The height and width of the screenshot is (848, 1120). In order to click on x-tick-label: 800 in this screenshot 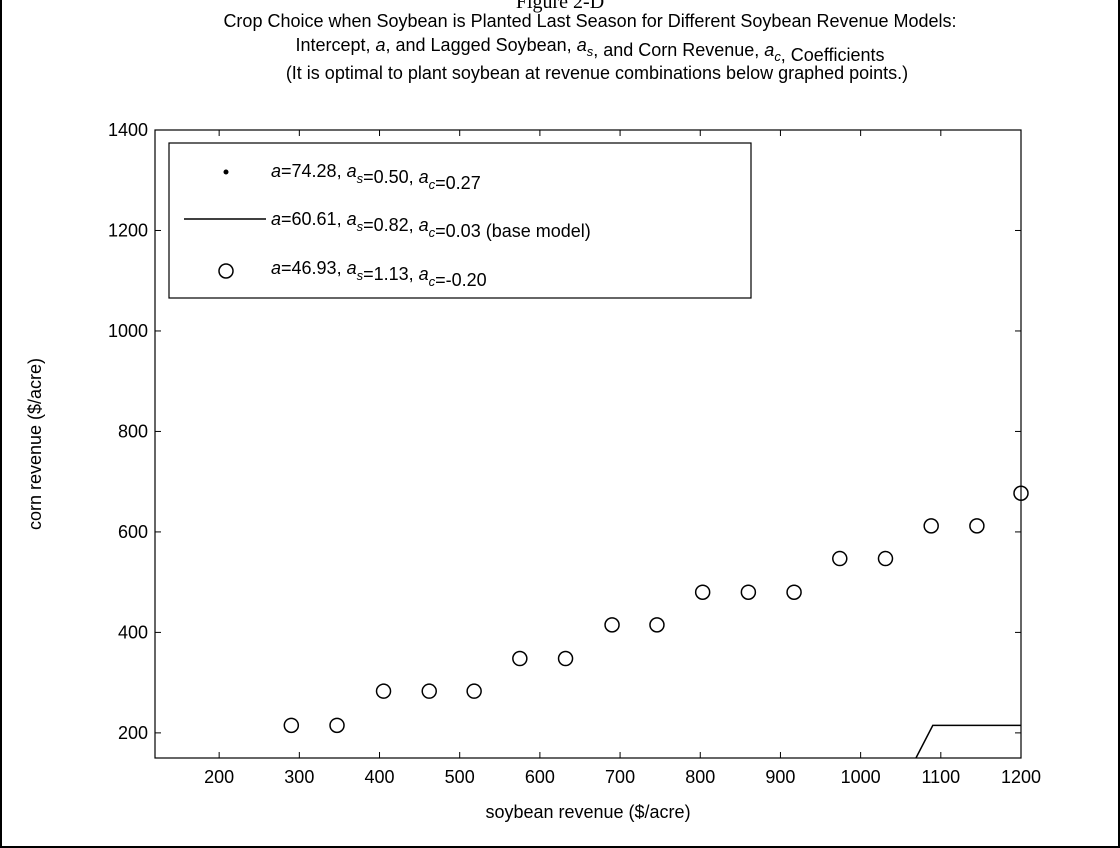, I will do `click(700, 777)`.